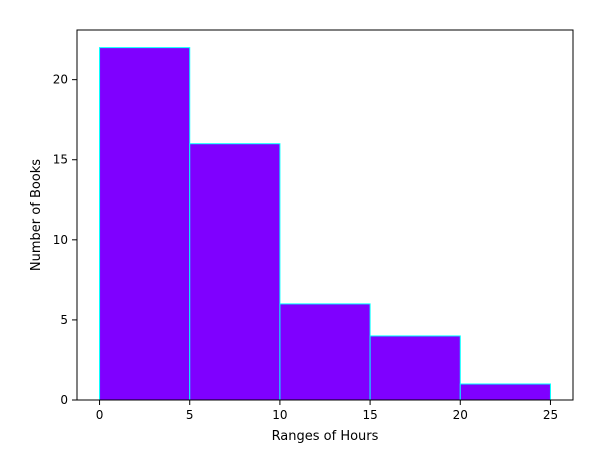 Image resolution: width=602 pixels, height=472 pixels. Describe the element at coordinates (36, 215) in the screenshot. I see `y-axis-label: Number of Books` at that location.